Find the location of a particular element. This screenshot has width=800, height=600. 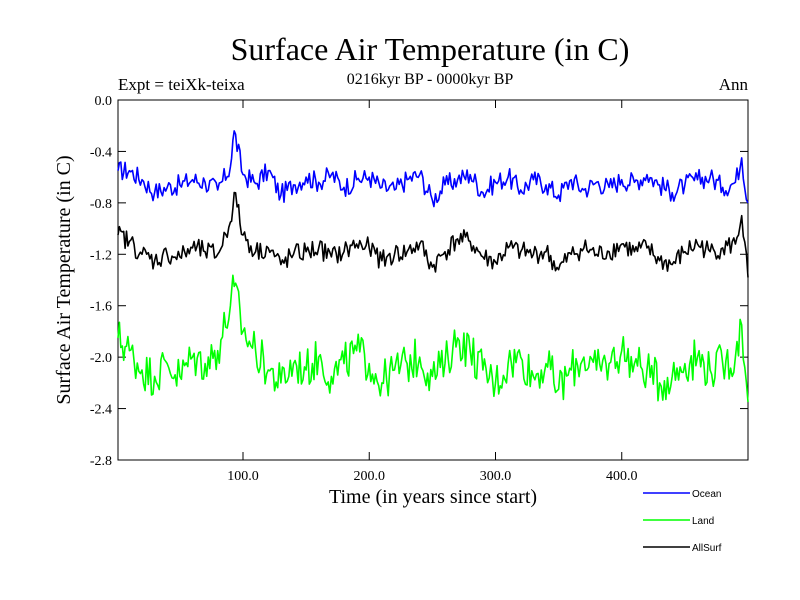

series-line-allsurf is located at coordinates (433, 234).